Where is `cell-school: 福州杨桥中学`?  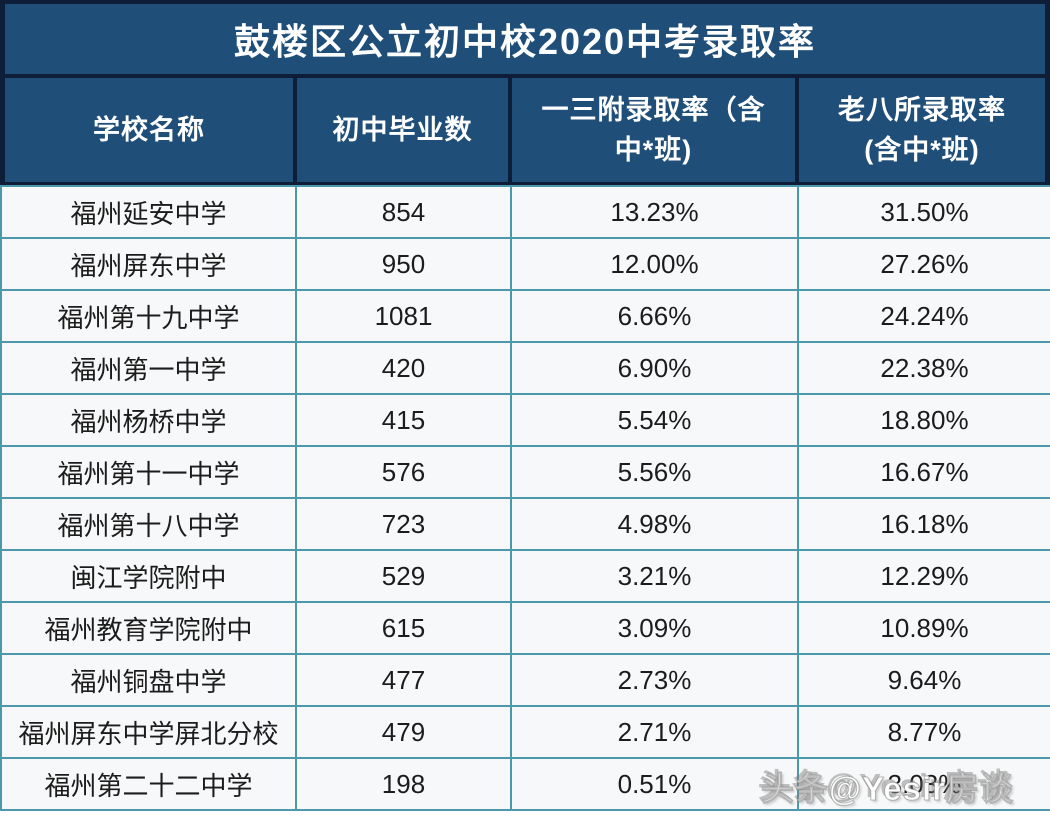
cell-school: 福州杨桥中学 is located at coordinates (148, 420).